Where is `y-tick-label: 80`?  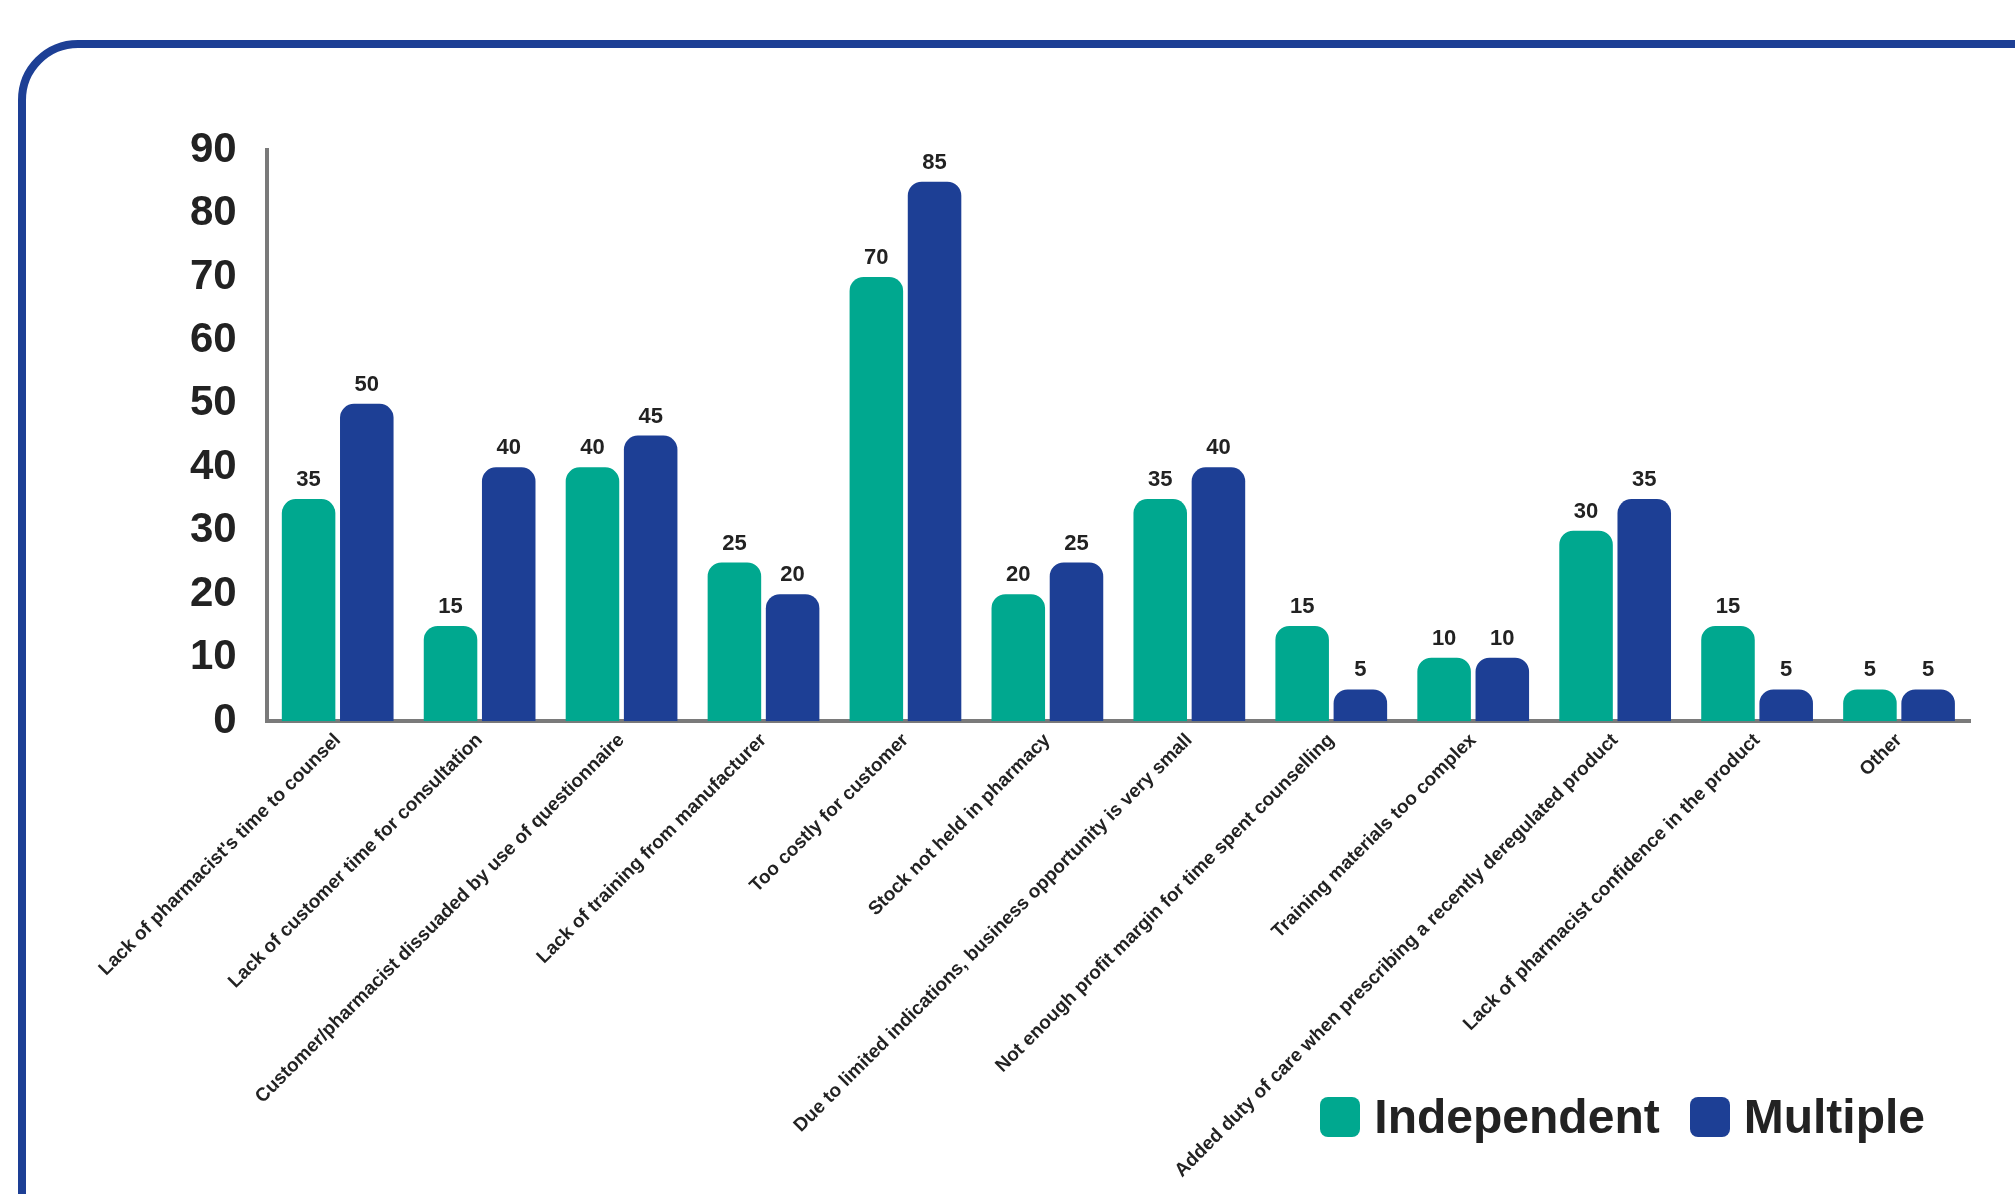 y-tick-label: 80 is located at coordinates (213, 211).